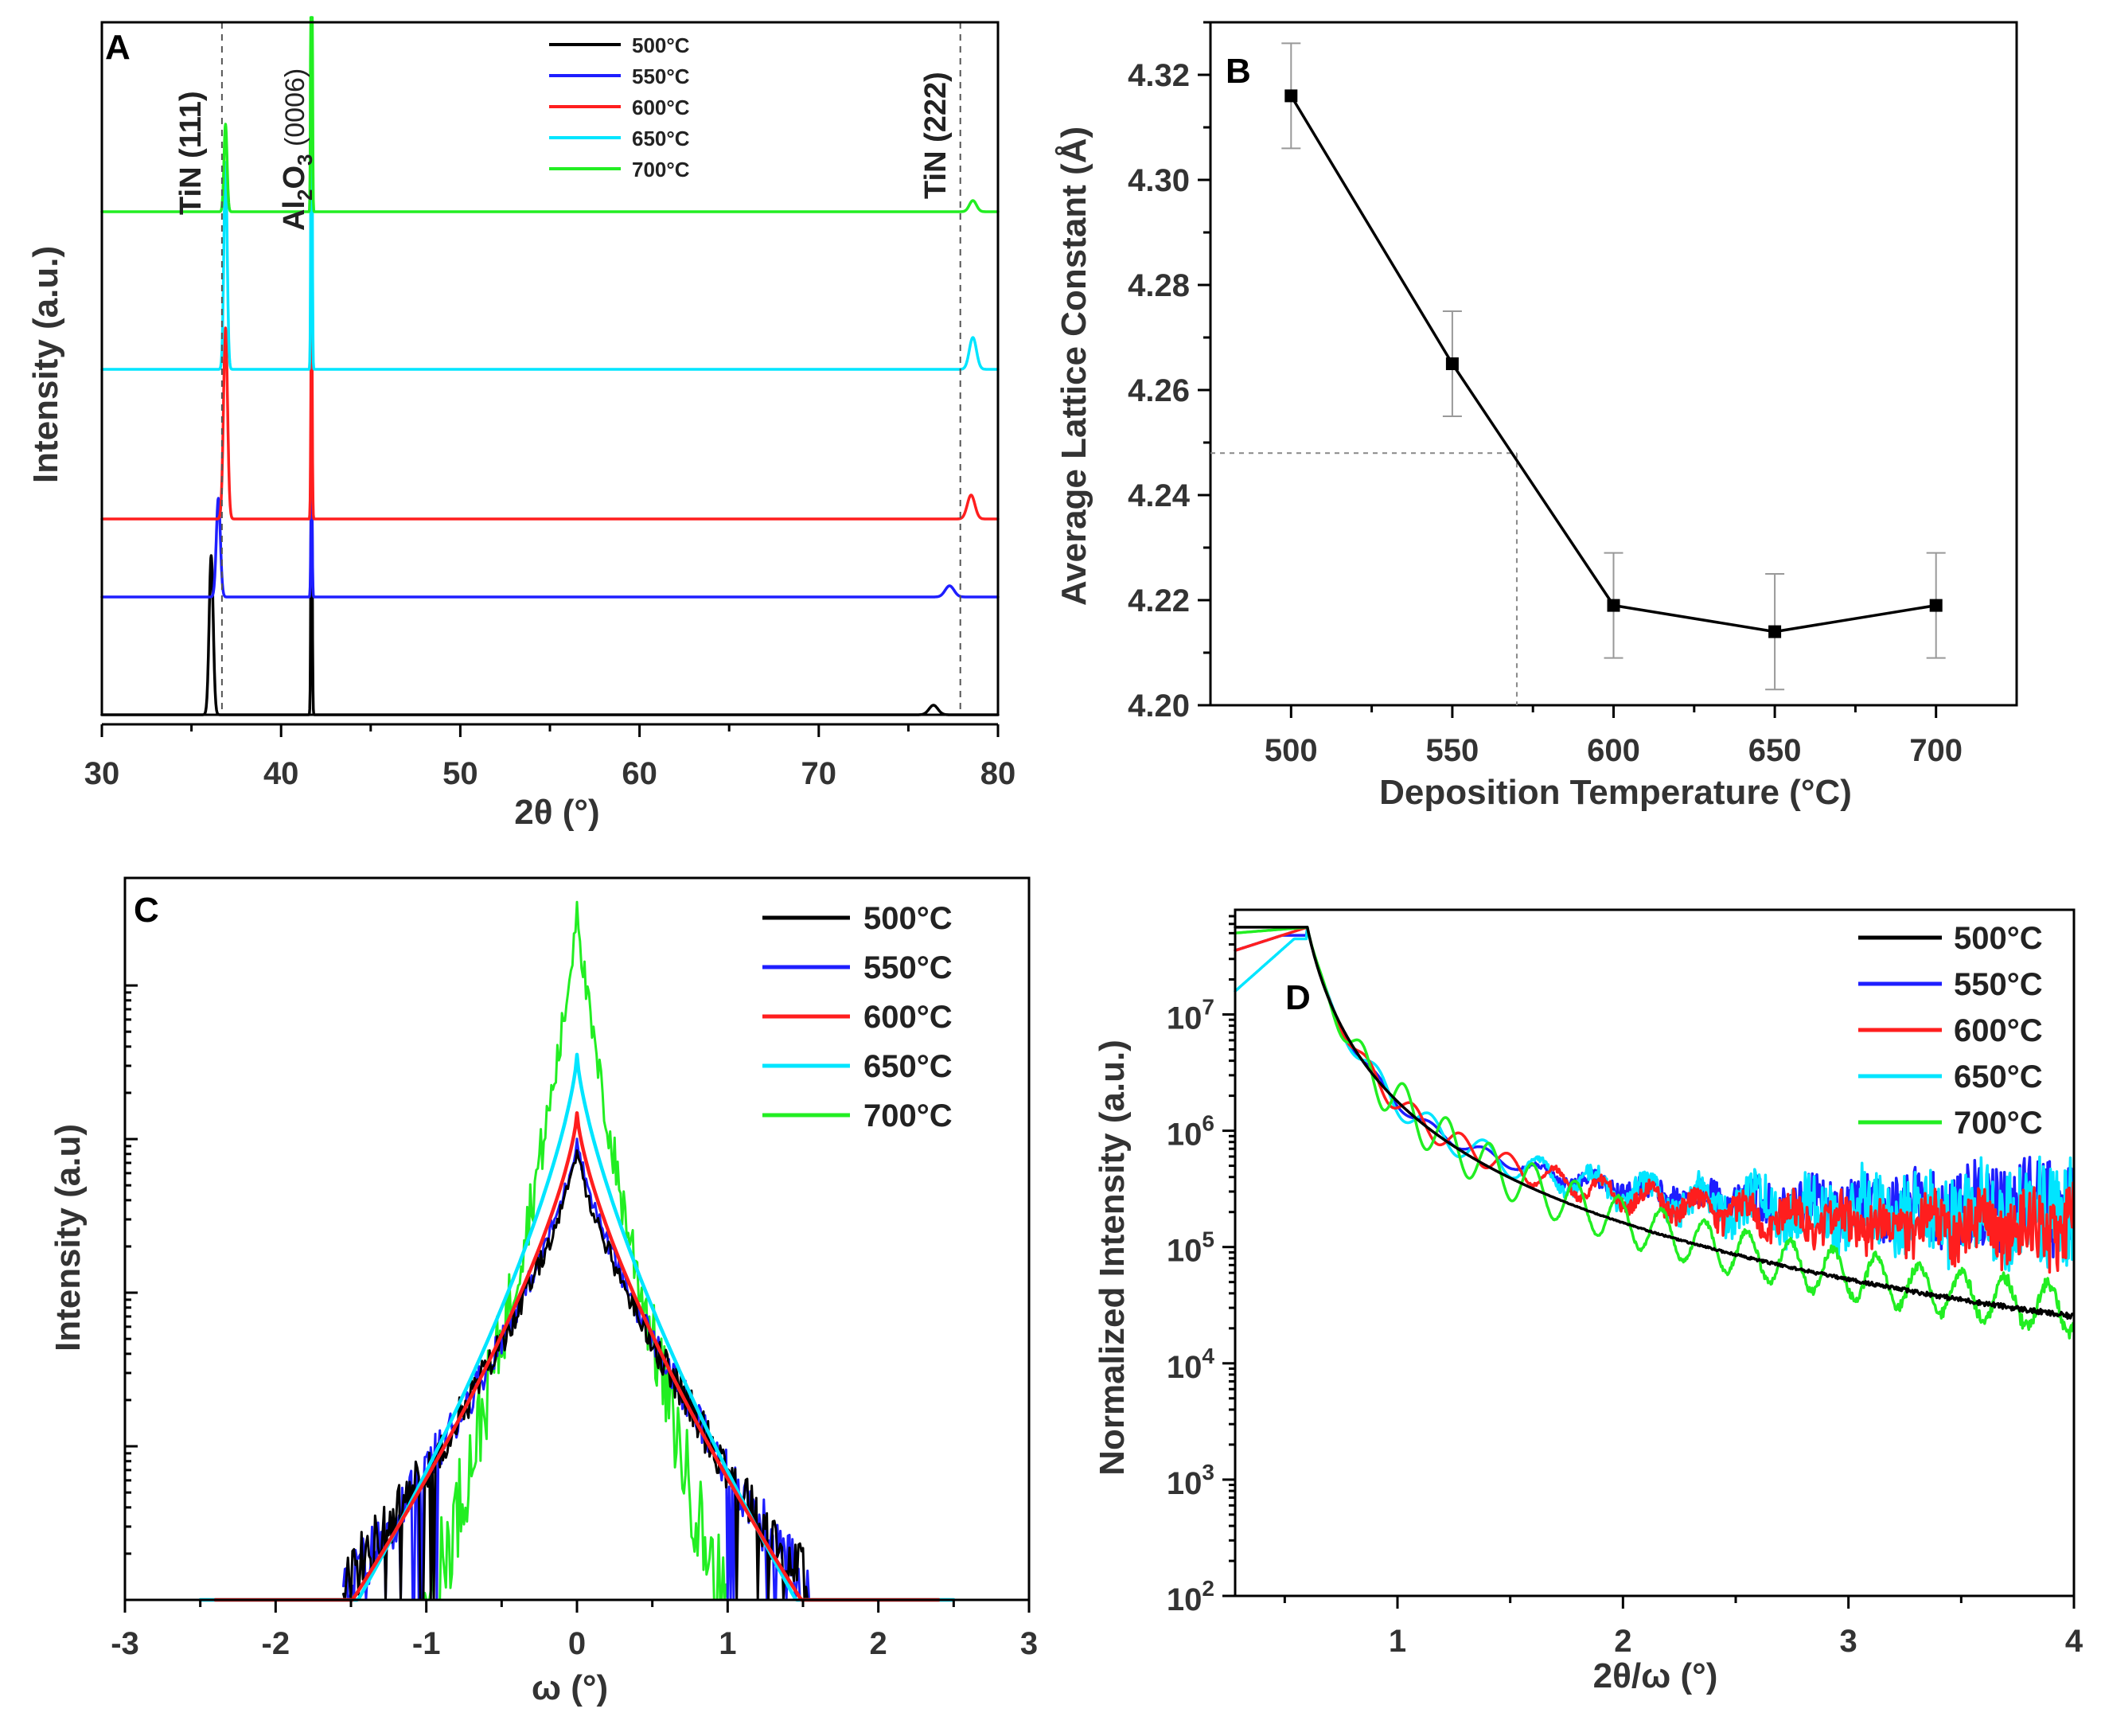 This screenshot has width=2101, height=1736. What do you see at coordinates (1073, 366) in the screenshot?
I see `panel-b-ylabel: Average Lattice Constant (Å)` at bounding box center [1073, 366].